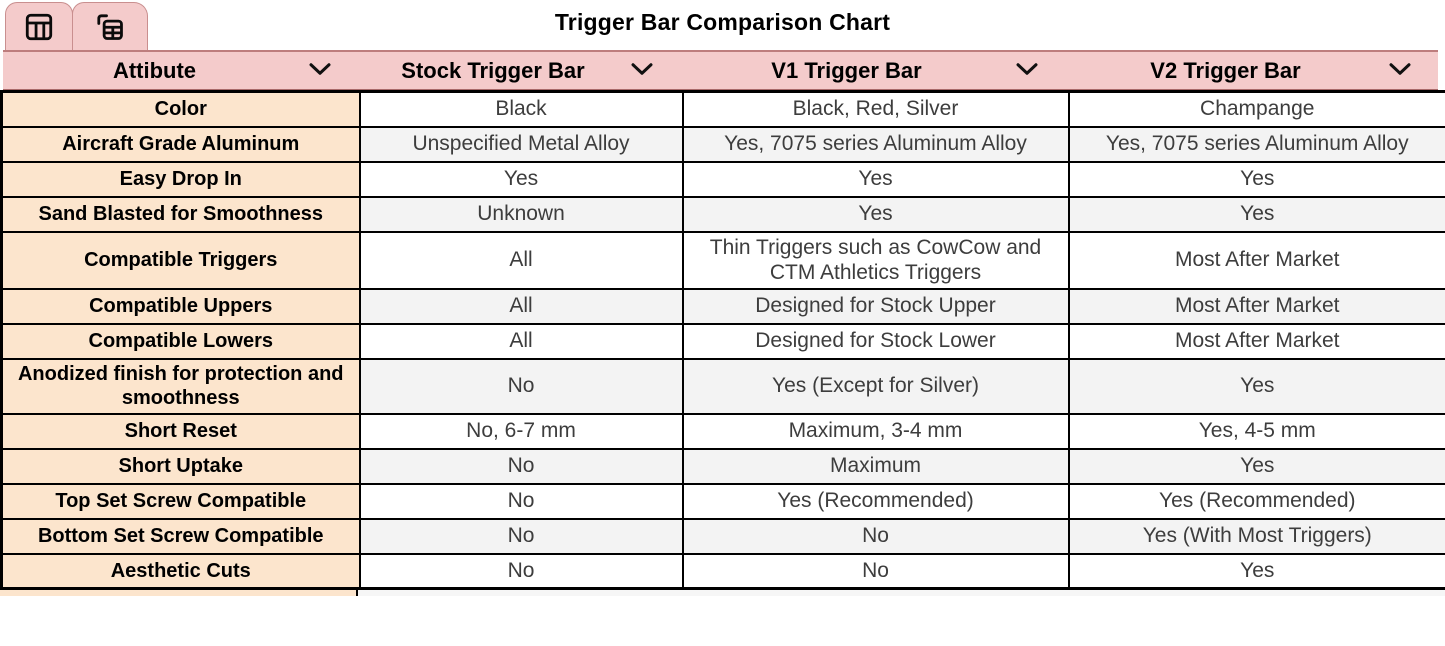  I want to click on attribute-cell: Aircraft Grade Aluminum, so click(180, 144).